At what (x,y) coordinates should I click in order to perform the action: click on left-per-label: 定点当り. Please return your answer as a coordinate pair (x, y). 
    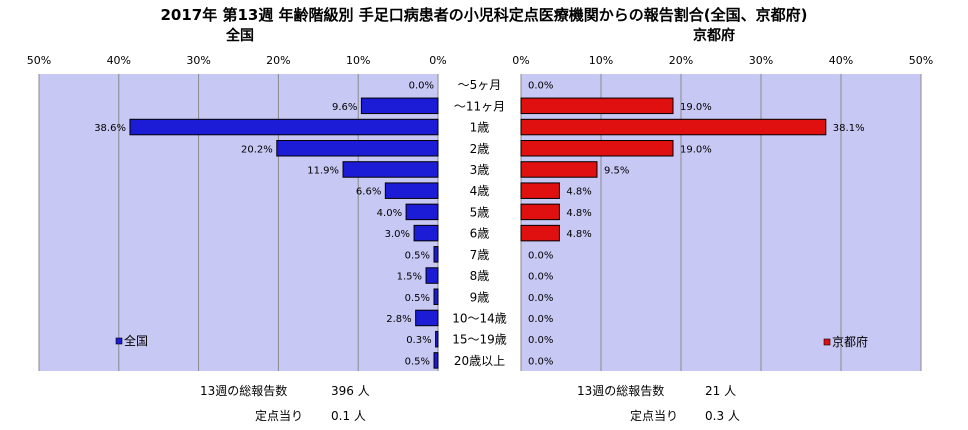
    Looking at the image, I should click on (279, 415).